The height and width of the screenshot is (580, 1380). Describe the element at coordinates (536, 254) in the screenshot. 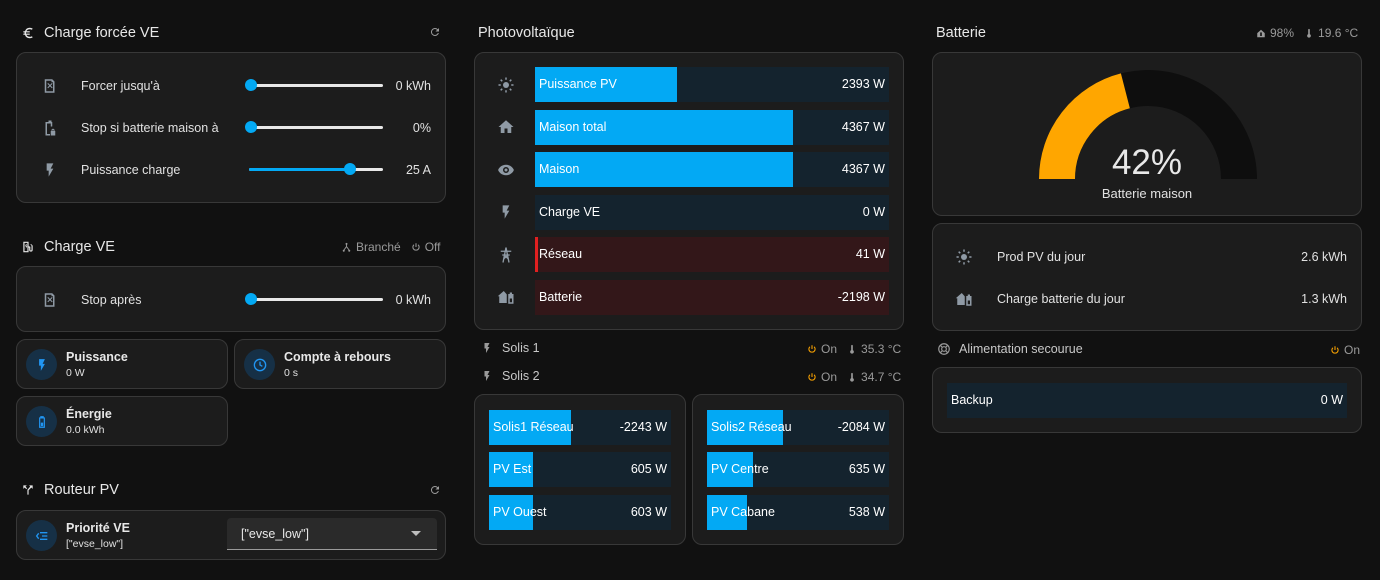

I see `pv-row-negative-bar` at that location.